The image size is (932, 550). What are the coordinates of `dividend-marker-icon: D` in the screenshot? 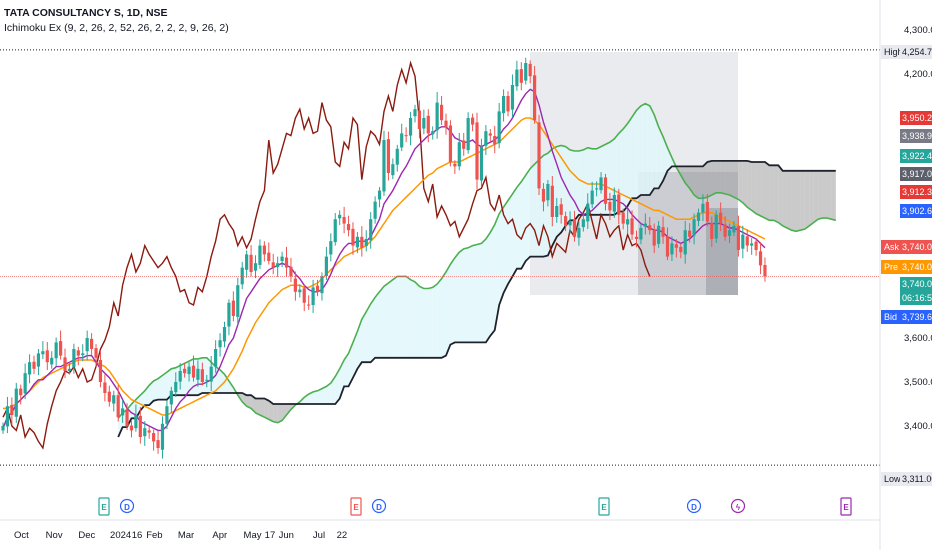 It's located at (379, 506).